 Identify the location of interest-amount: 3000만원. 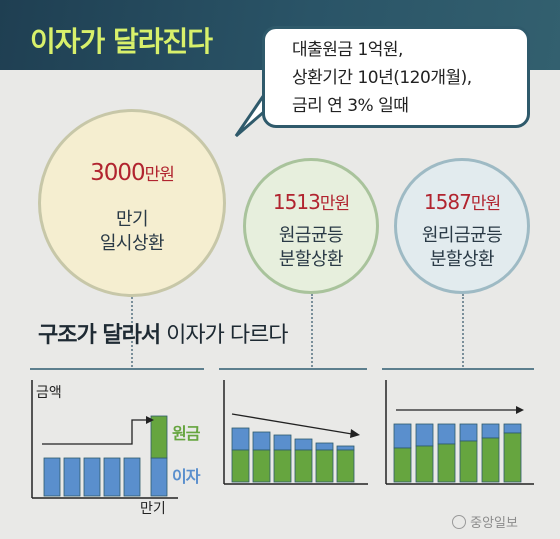
(132, 173).